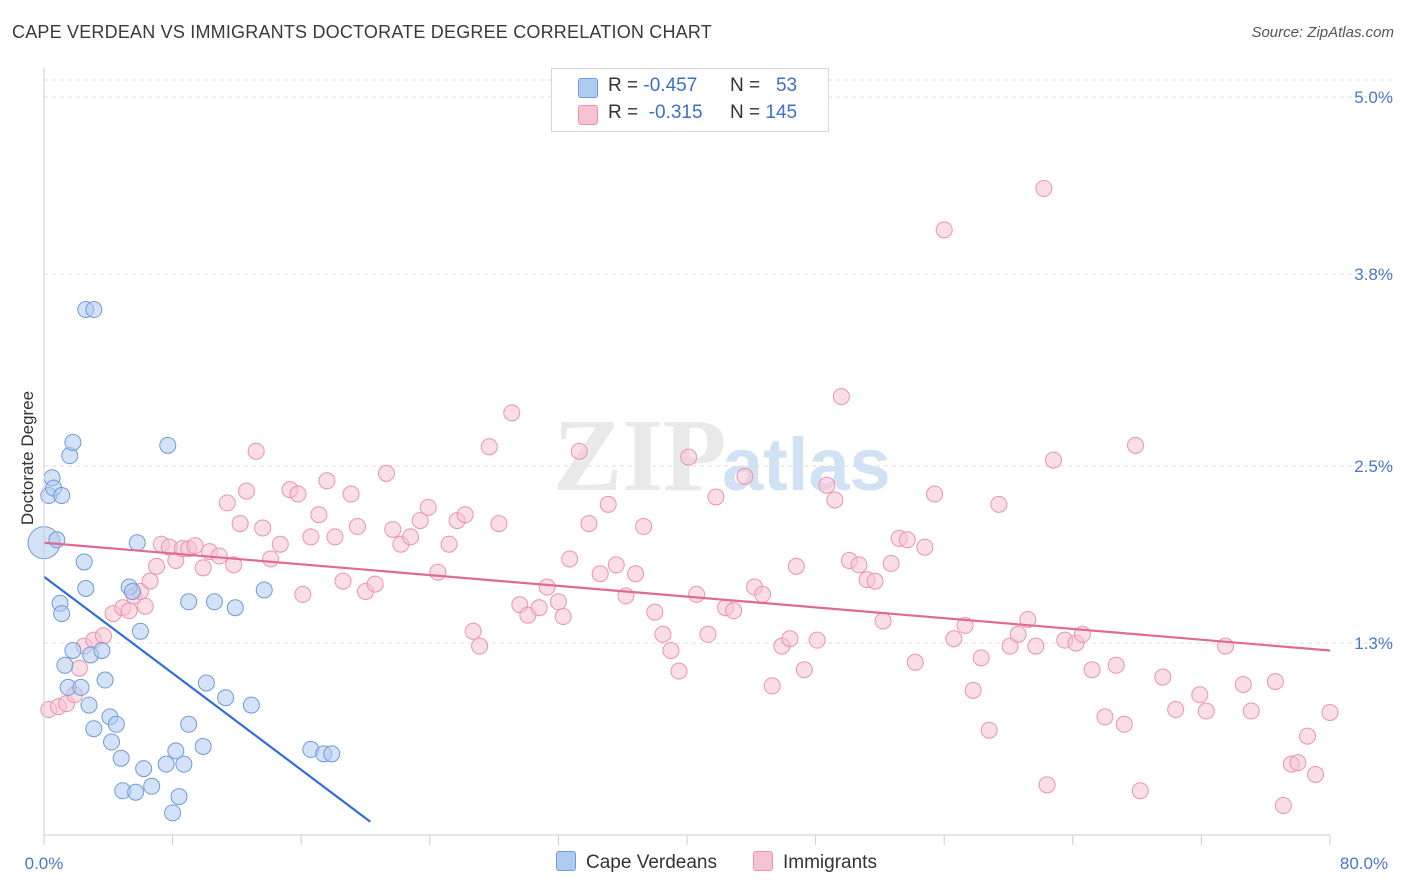  What do you see at coordinates (655, 112) in the screenshot?
I see `legend-r: R = -0.315` at bounding box center [655, 112].